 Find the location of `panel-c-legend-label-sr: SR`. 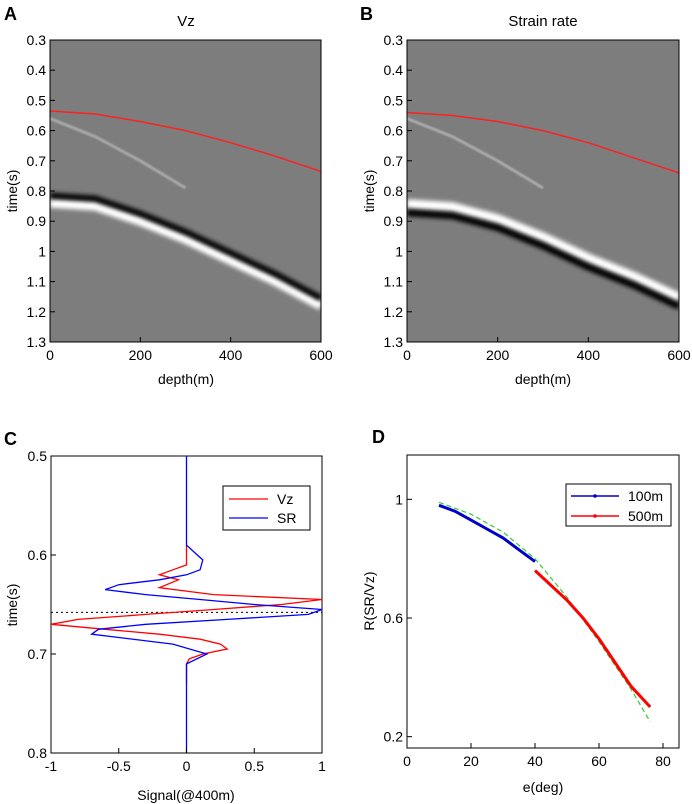

panel-c-legend-label-sr: SR is located at coordinates (286, 518).